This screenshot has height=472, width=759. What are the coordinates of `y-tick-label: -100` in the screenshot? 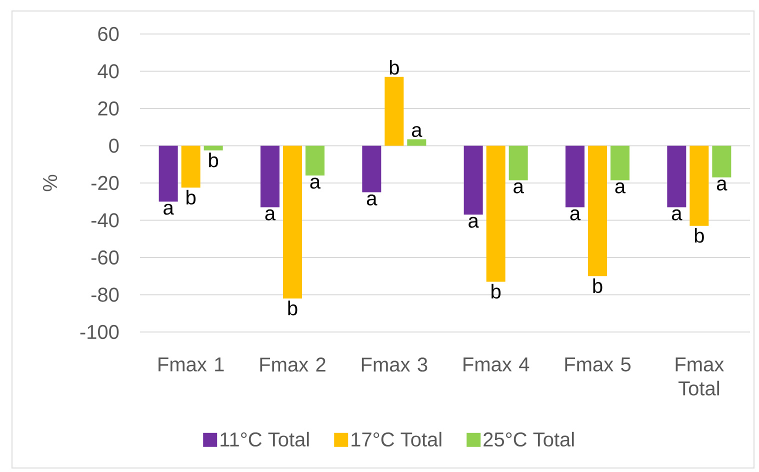 It's located at (99, 332).